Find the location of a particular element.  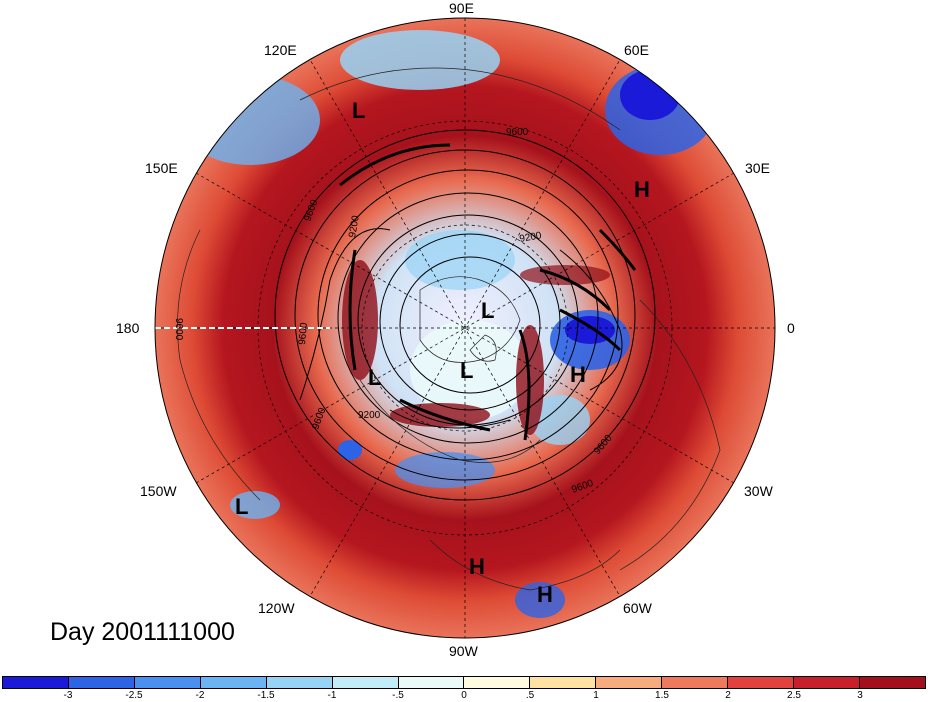

colorbar-tick-label: -2 is located at coordinates (200, 695).